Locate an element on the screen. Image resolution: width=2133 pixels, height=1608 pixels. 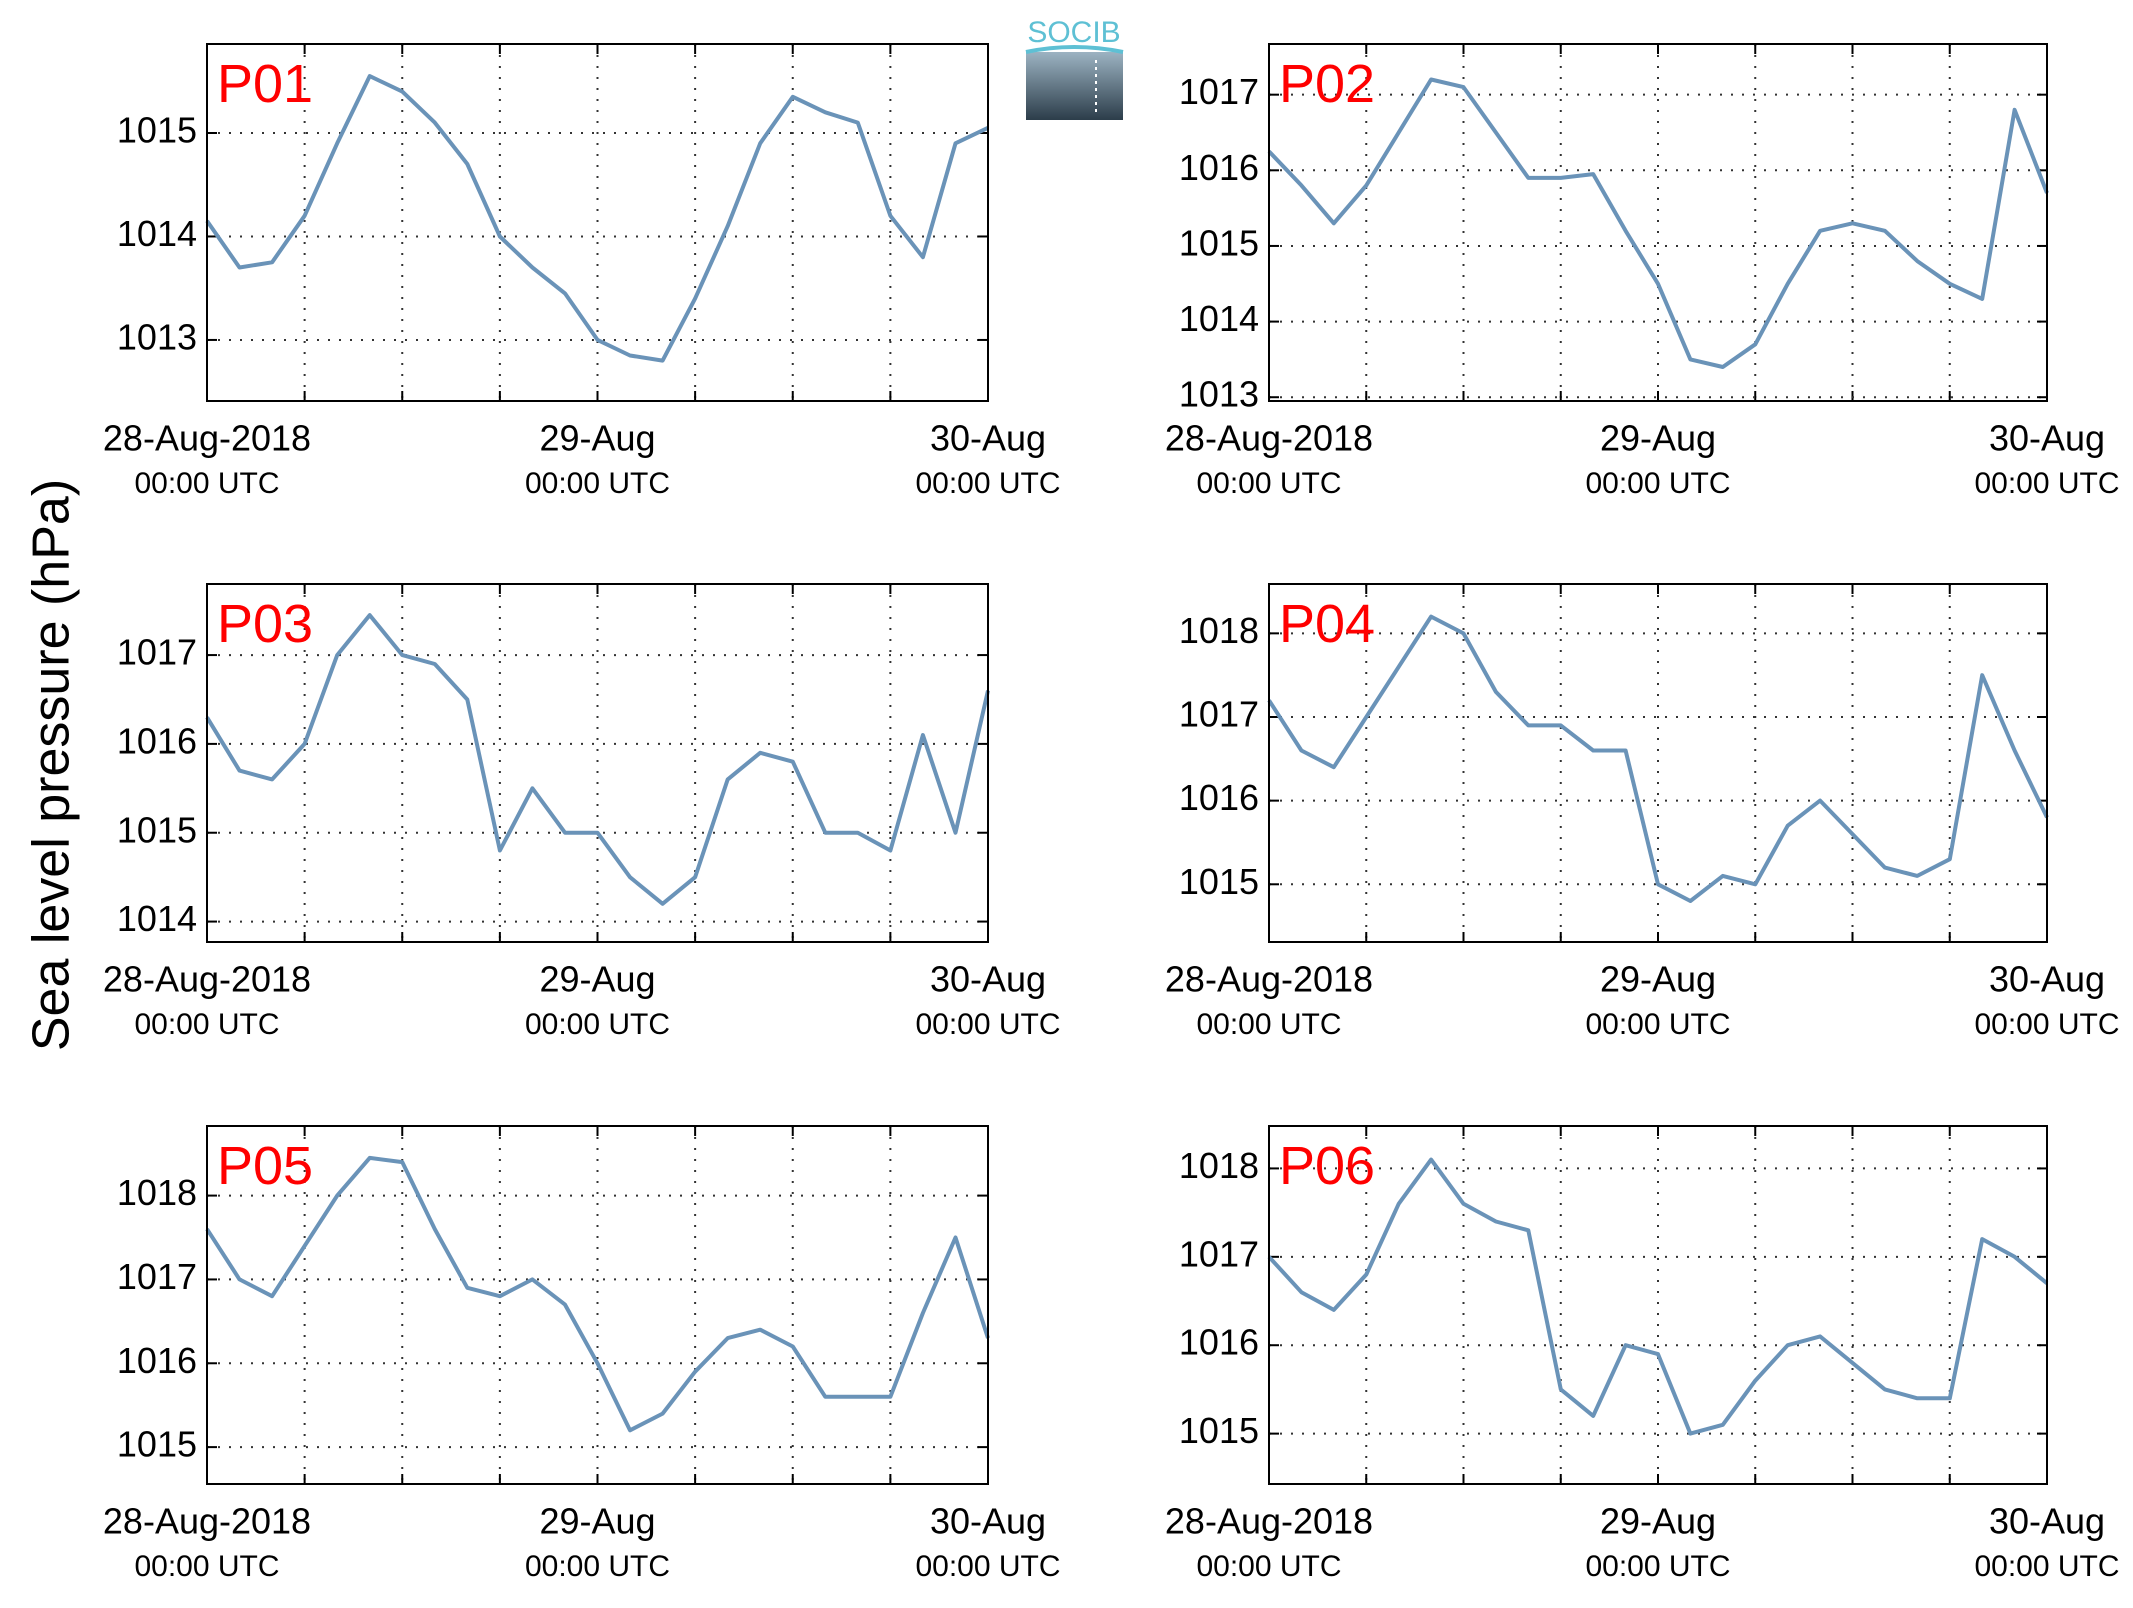
panel-title: P04 is located at coordinates (1327, 624).